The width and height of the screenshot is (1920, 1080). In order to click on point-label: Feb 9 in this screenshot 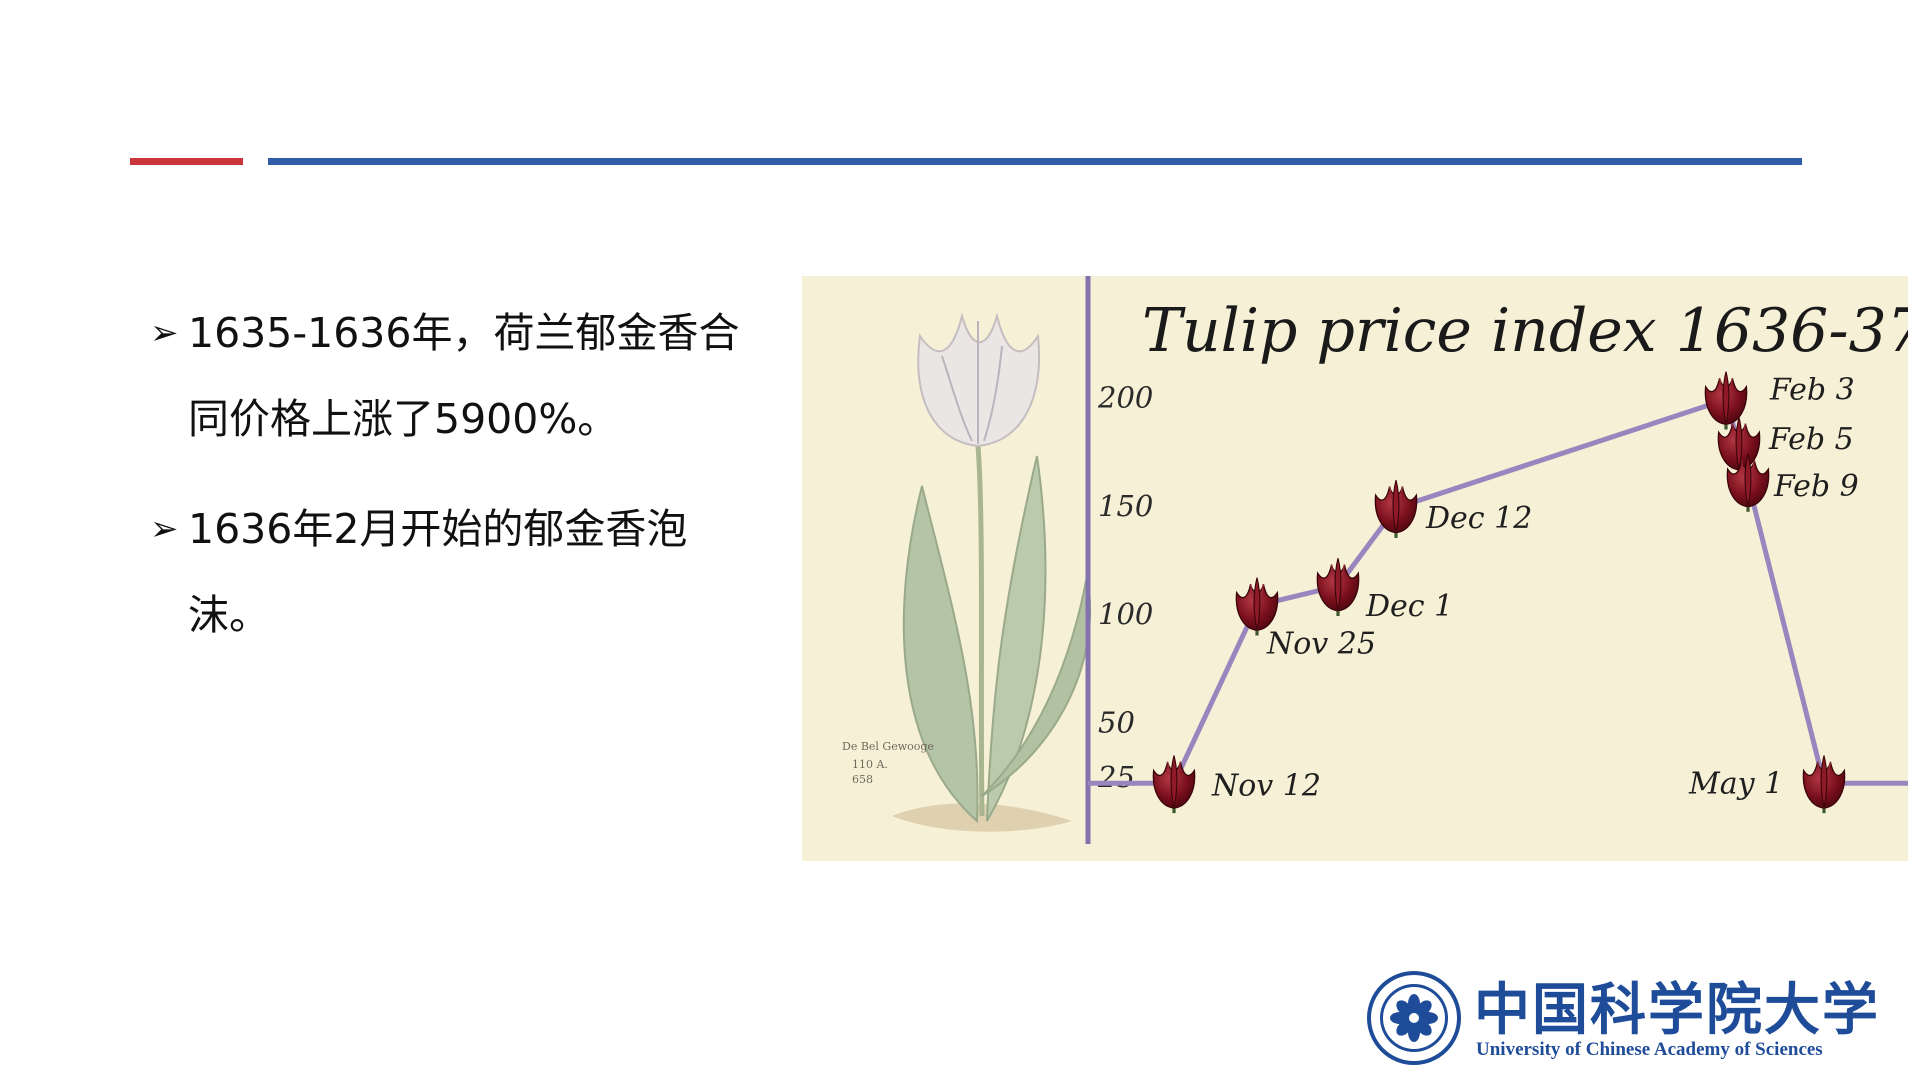, I will do `click(1816, 486)`.